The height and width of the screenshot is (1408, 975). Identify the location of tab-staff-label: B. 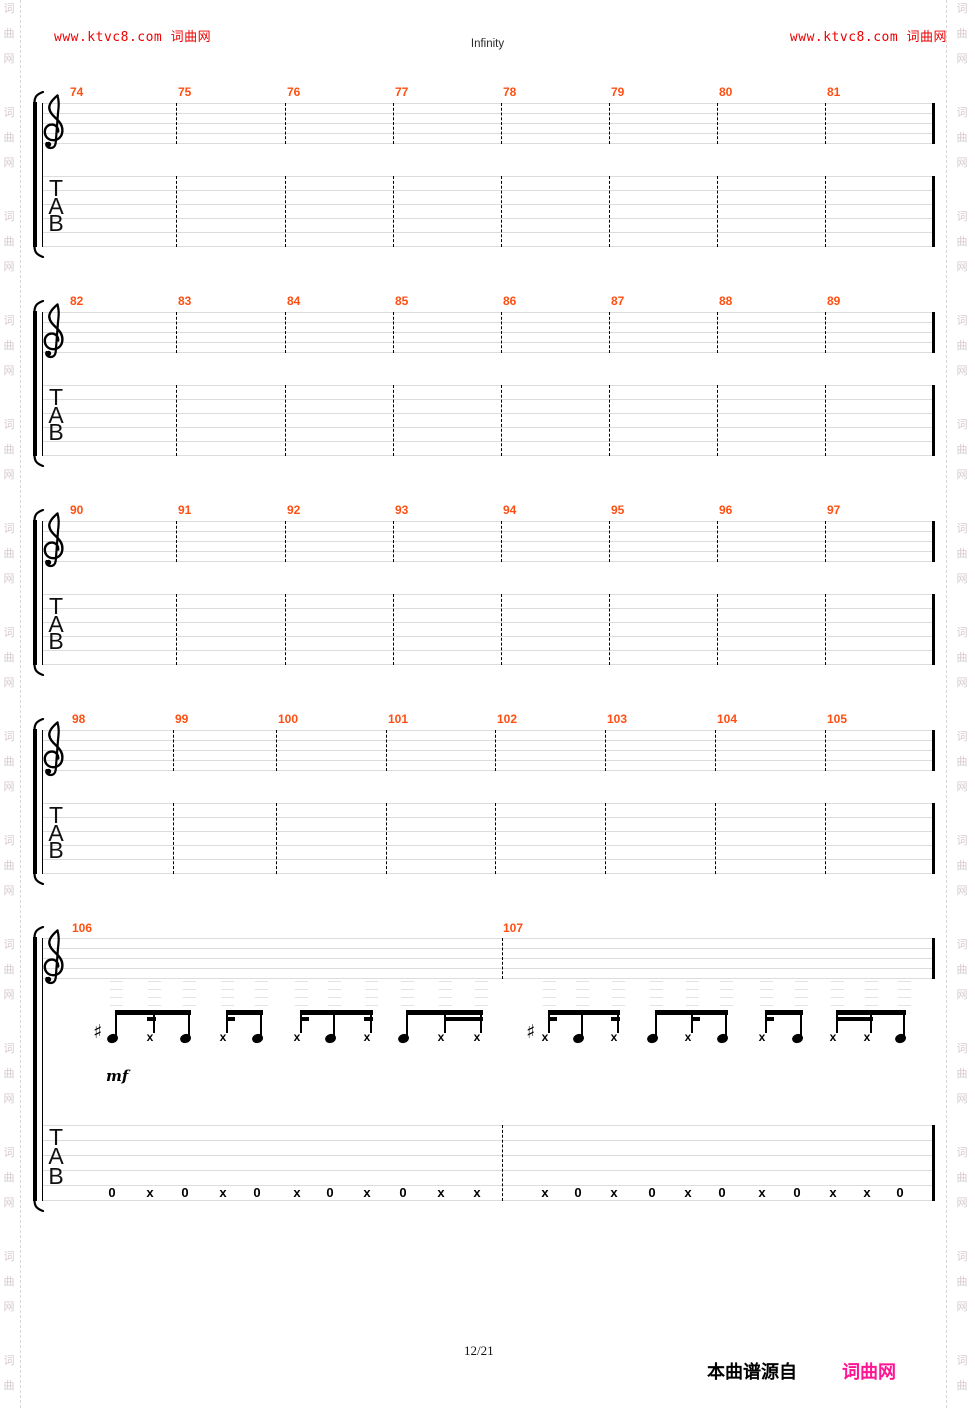
(56, 850).